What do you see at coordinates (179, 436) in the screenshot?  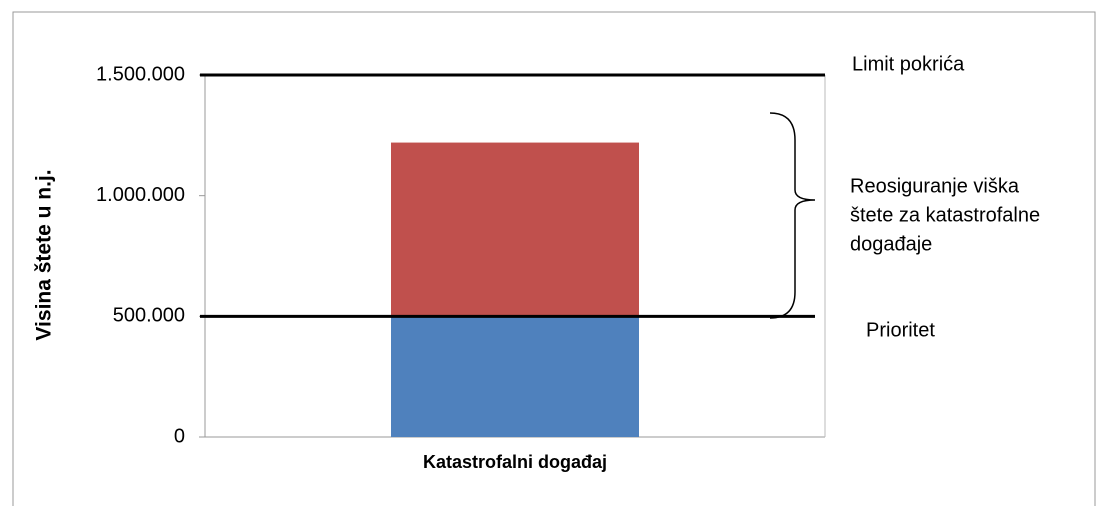 I see `y-tick-label: 0` at bounding box center [179, 436].